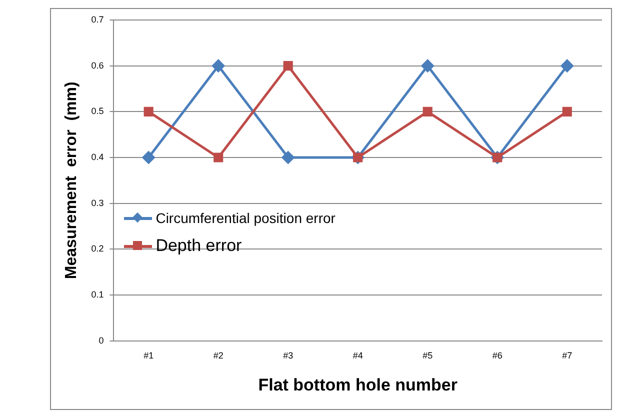 This screenshot has height=414, width=624. I want to click on y-tick-label: 0.1, so click(97, 294).